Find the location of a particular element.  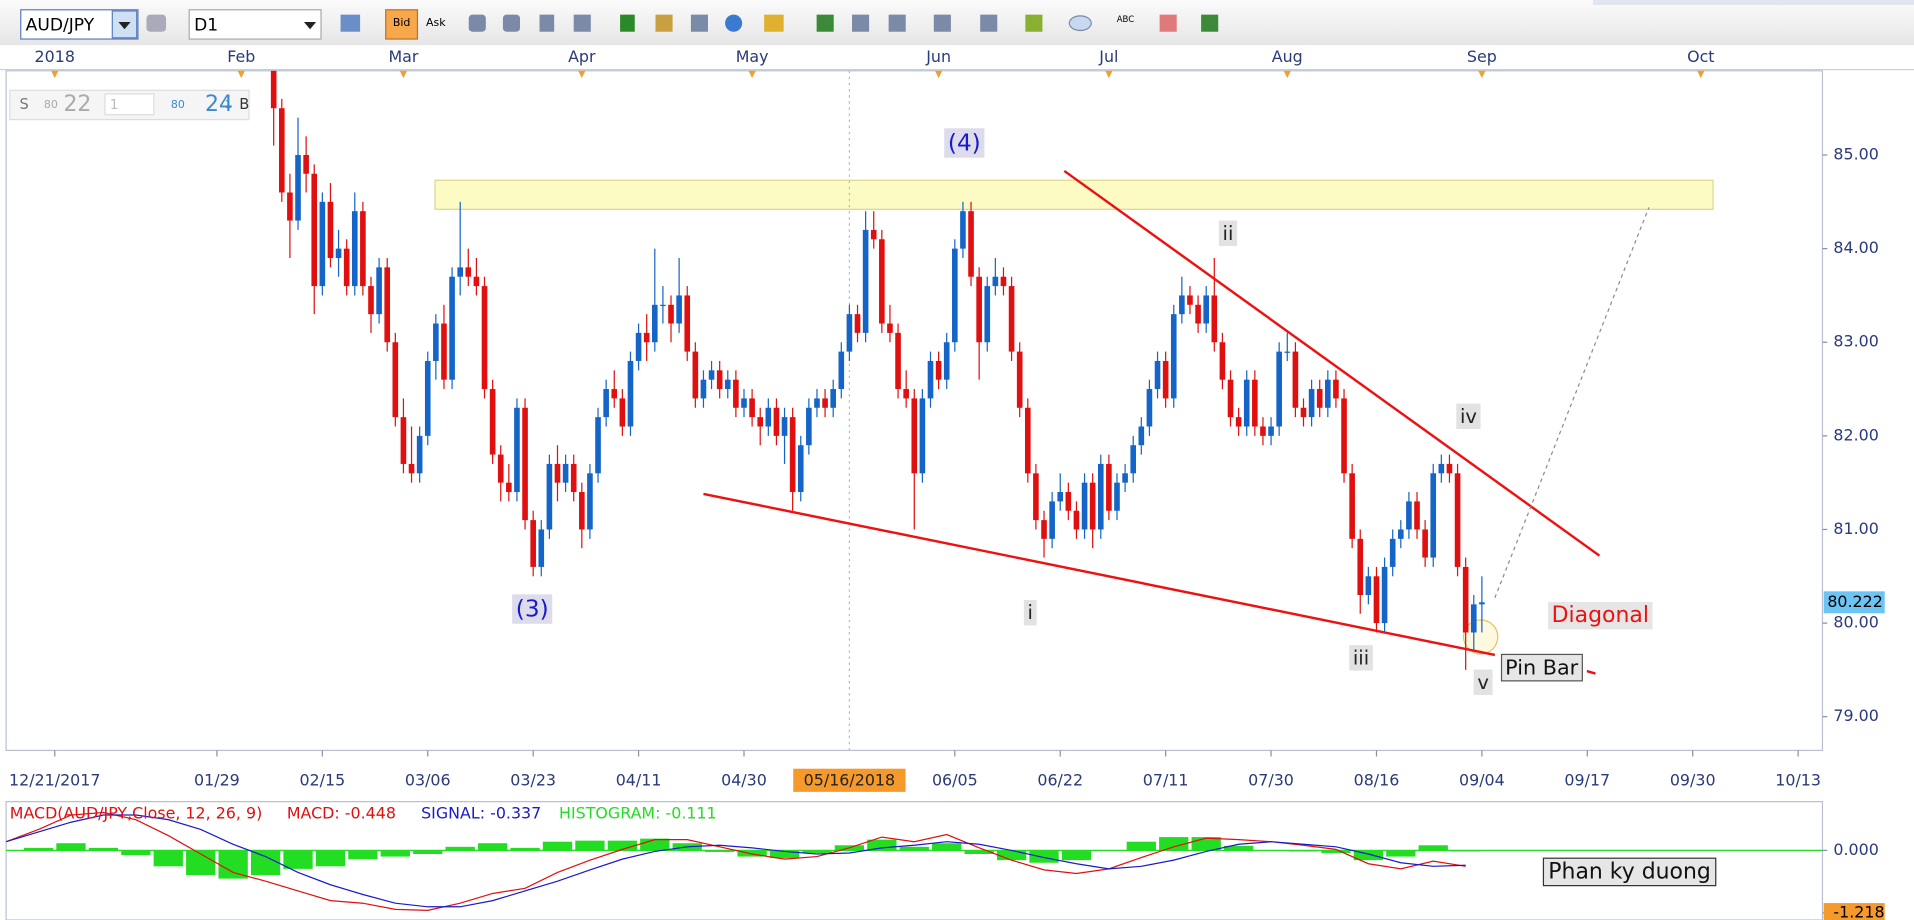

y-tick-label: -1.218 is located at coordinates (1858, 911).